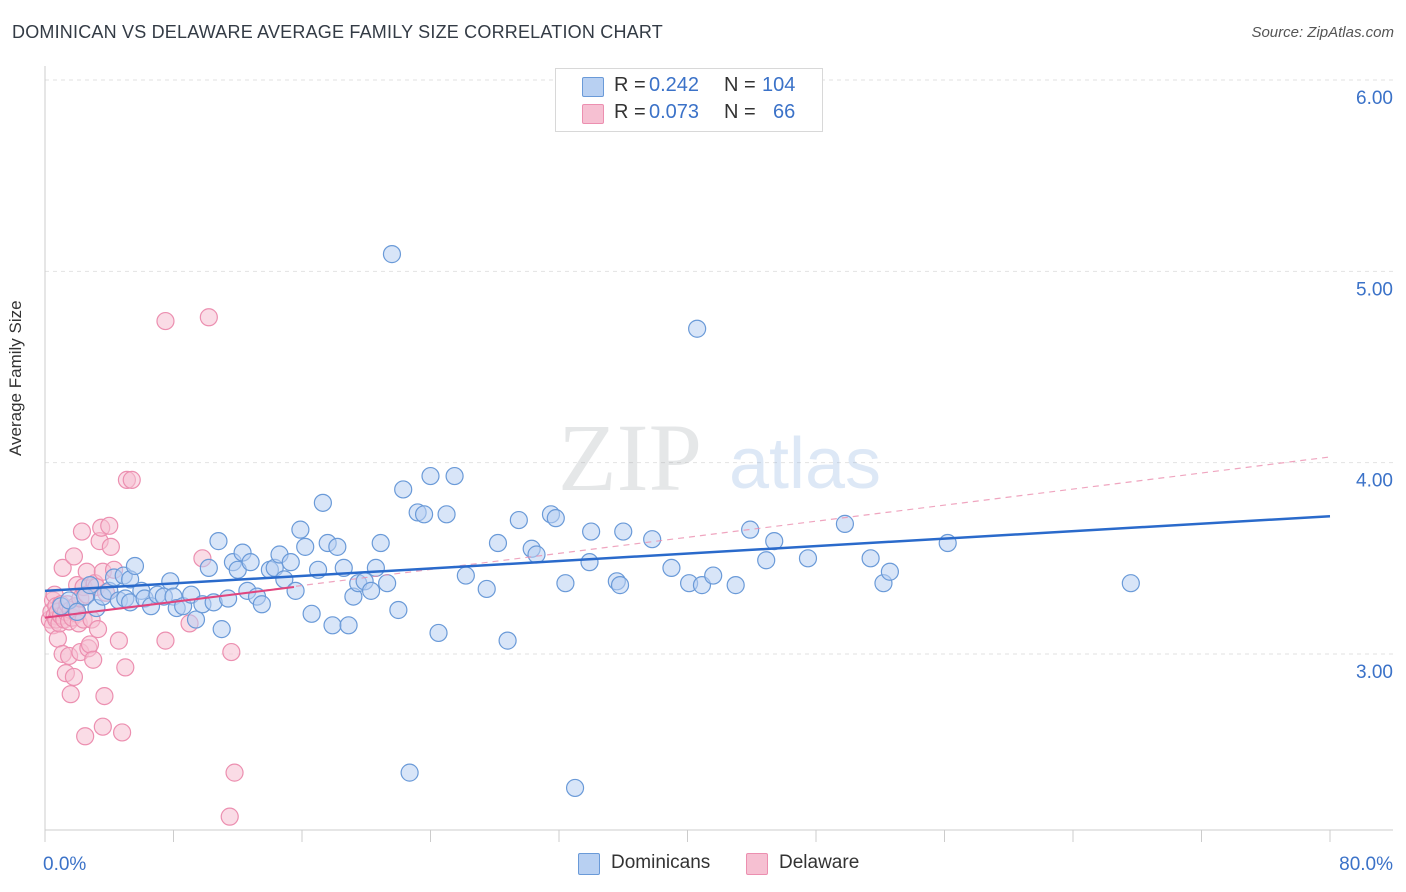  I want to click on bottom-legend-swatch-pink, so click(757, 864).